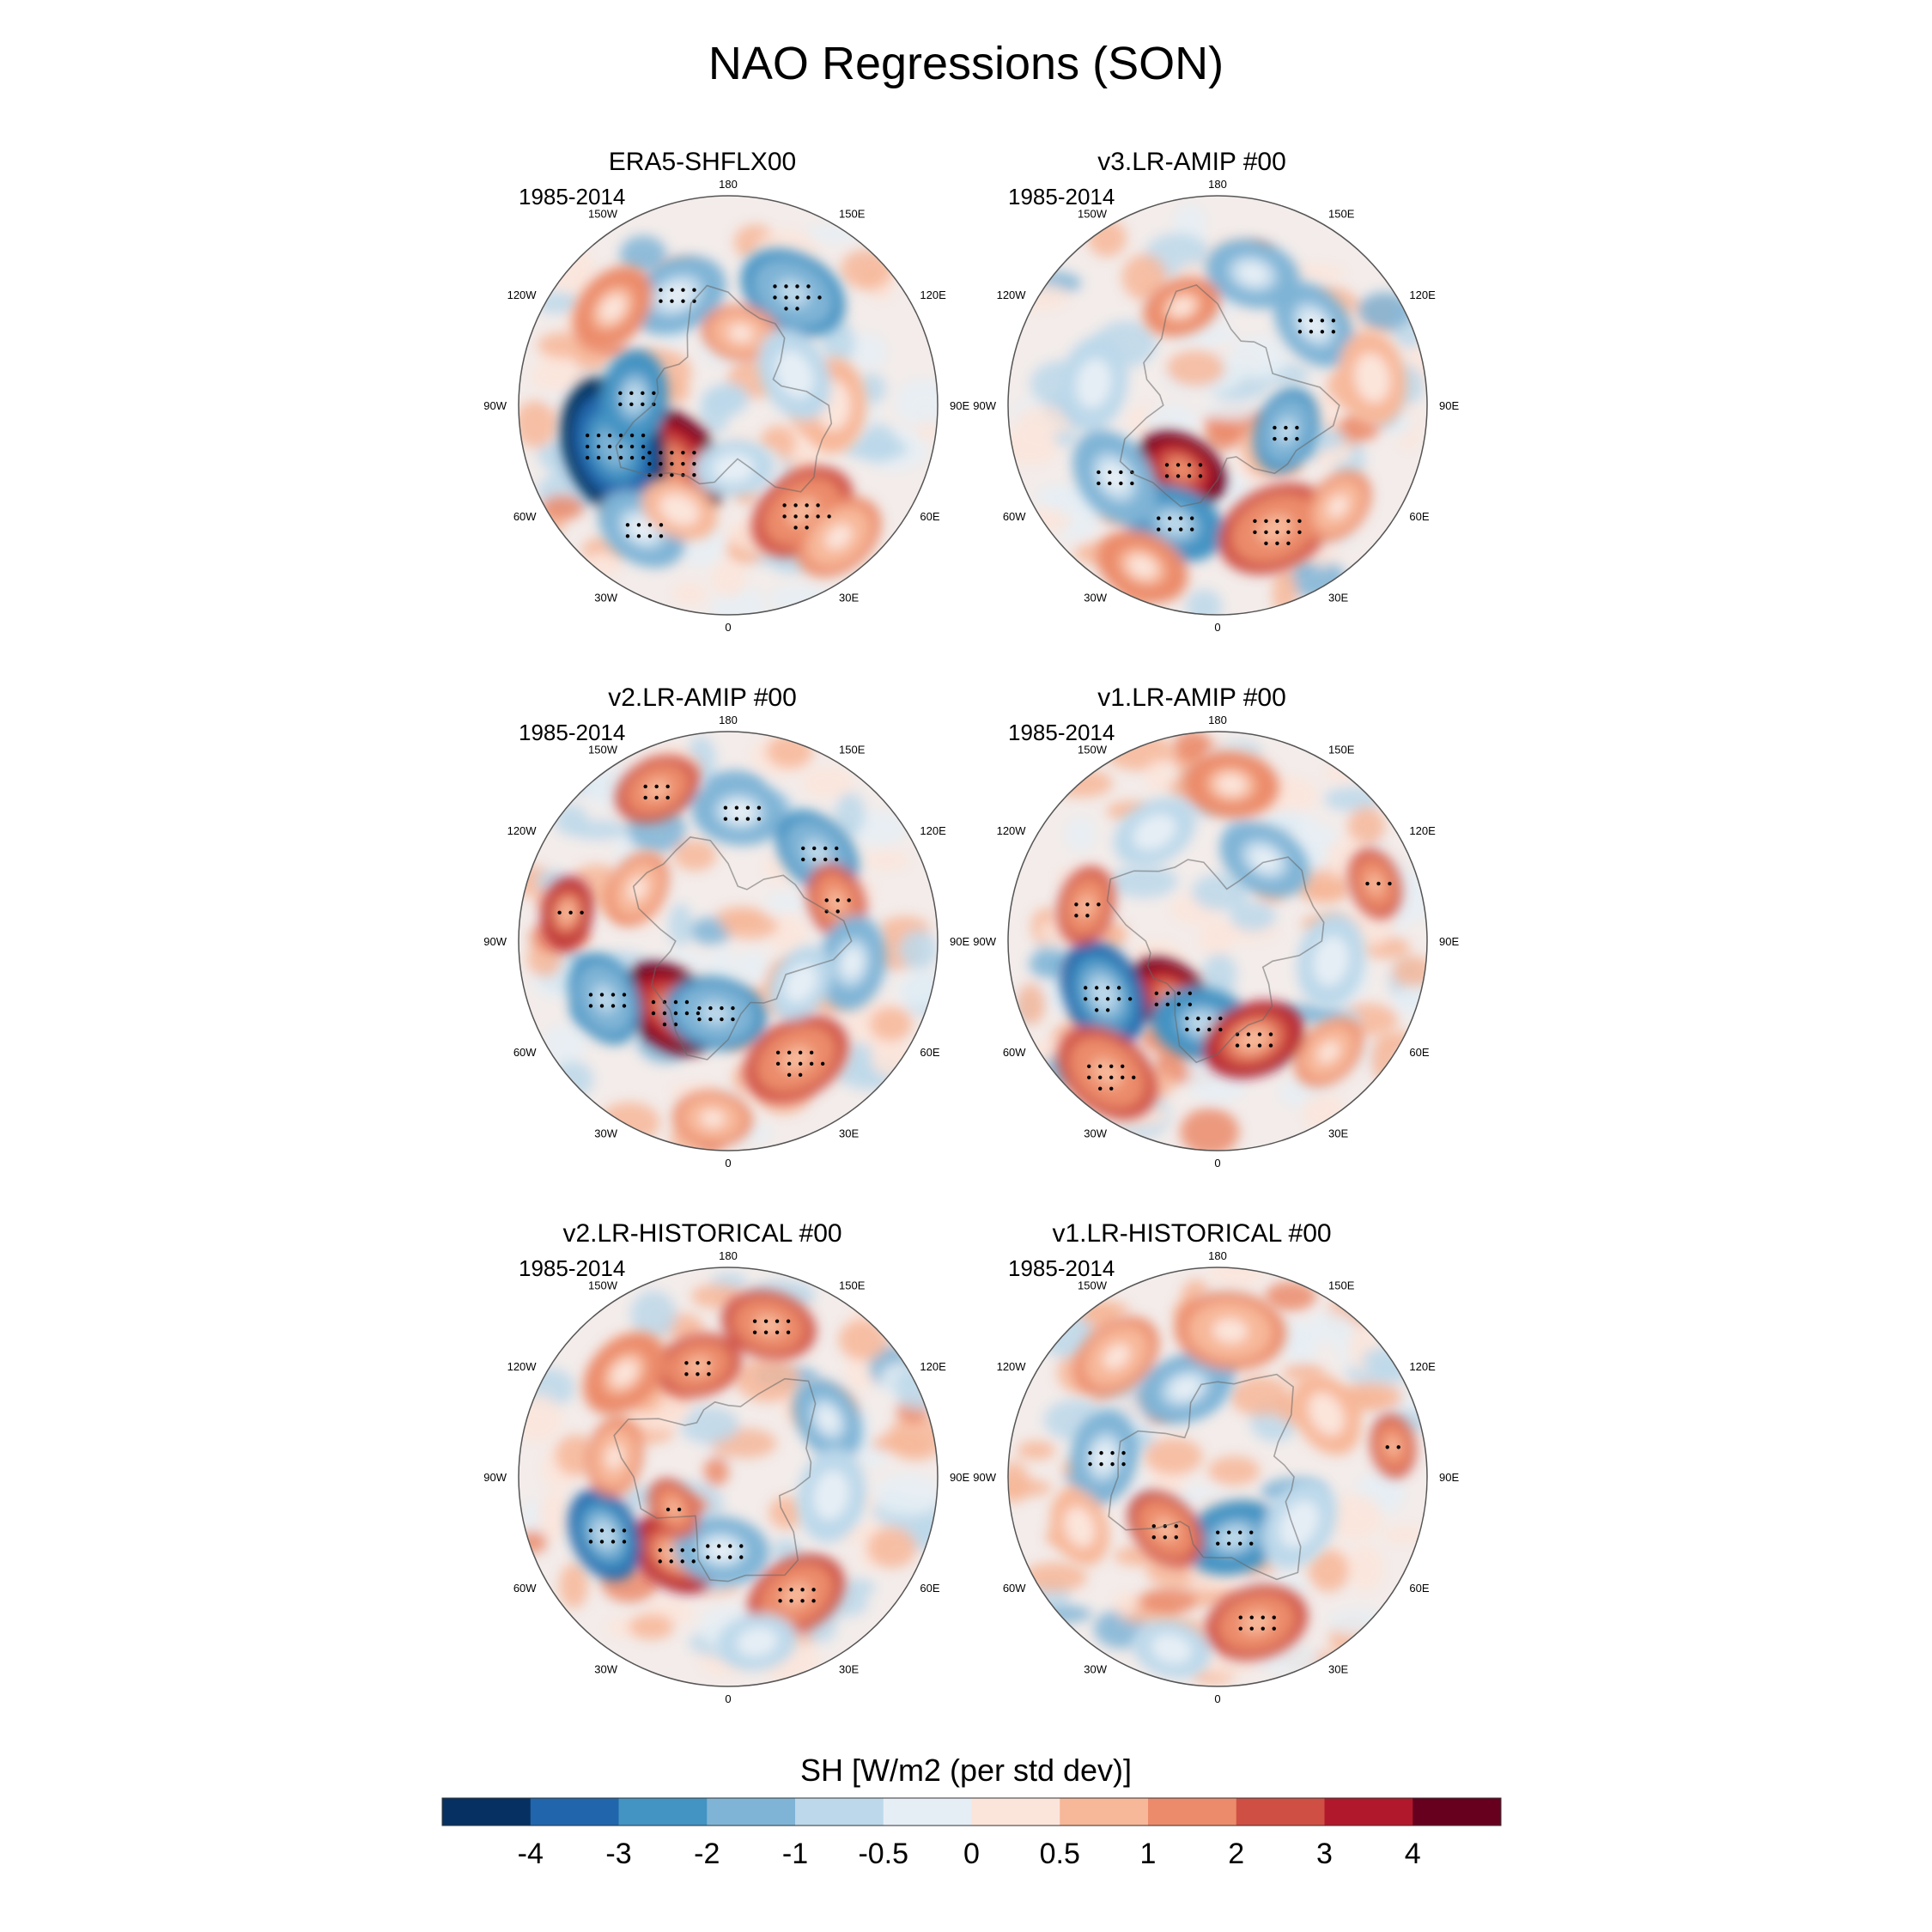 The image size is (1932, 1932). I want to click on lon-label: 90W, so click(495, 941).